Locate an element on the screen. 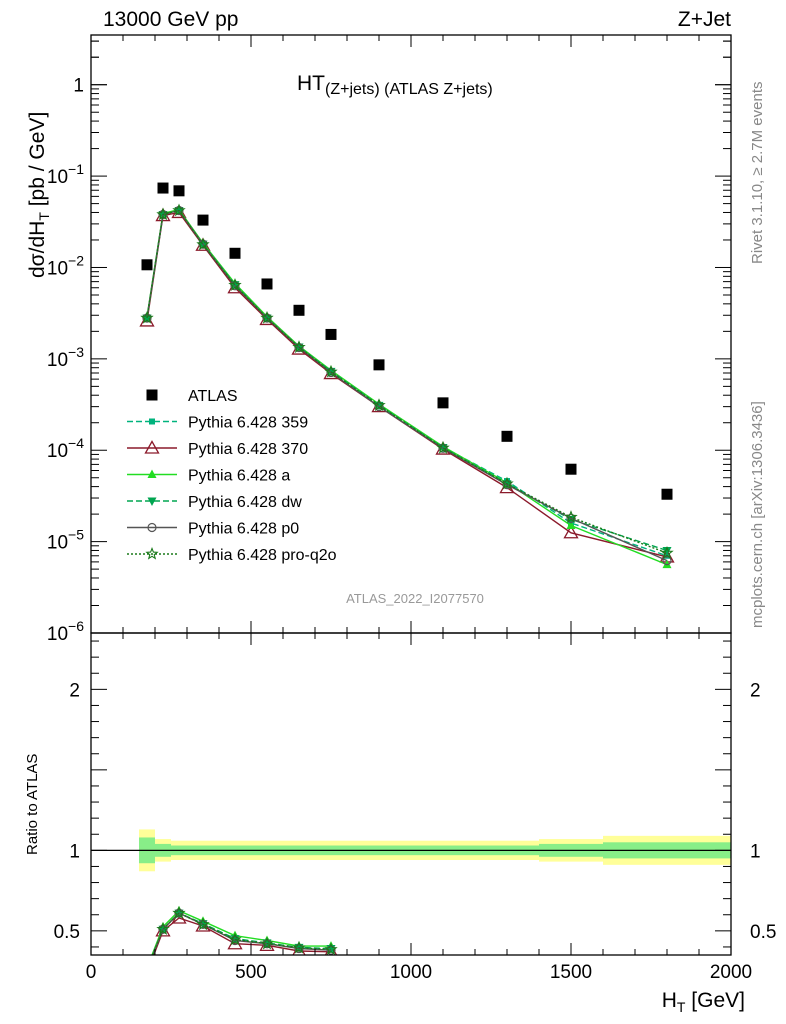 This screenshot has height=1024, width=786. y-axis-label-main: dσ/dHT [pb / GeV] is located at coordinates (39, 195).